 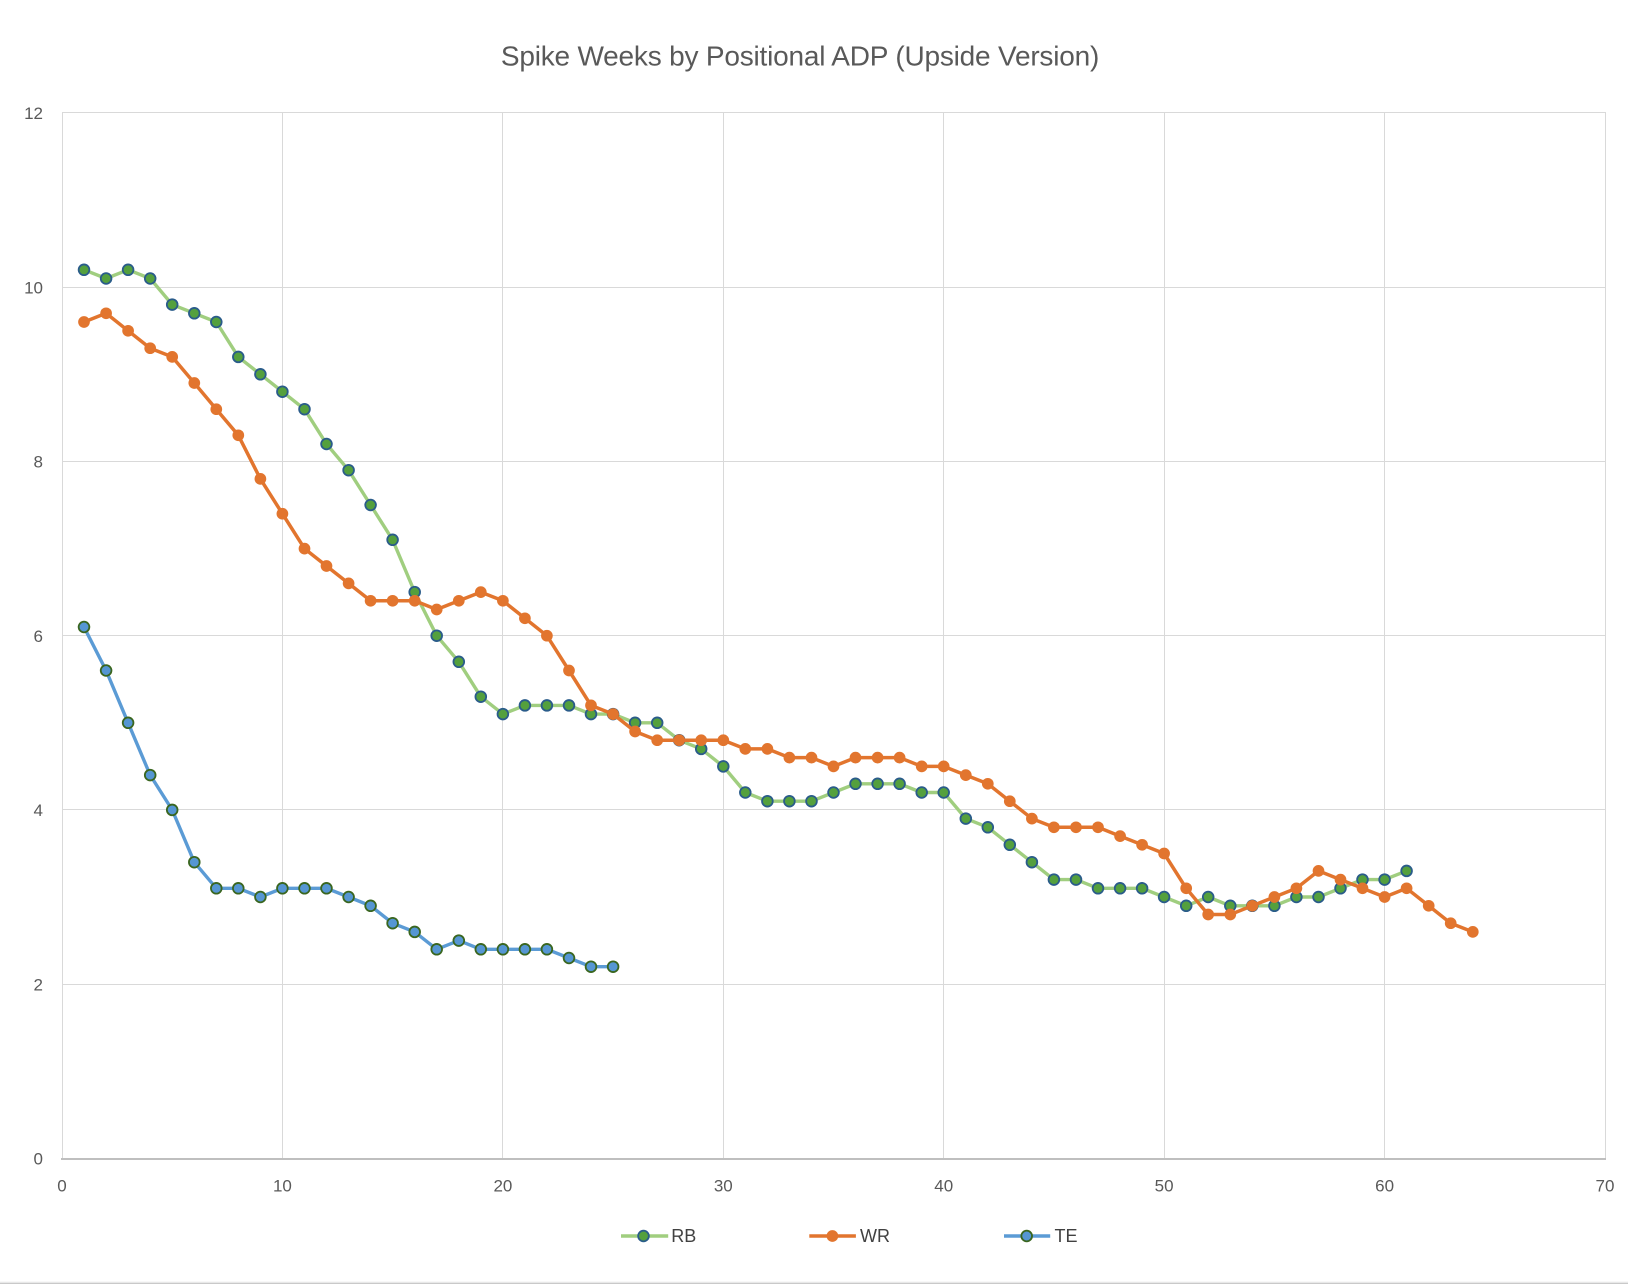 I want to click on svg-text: 50, so click(x=1164, y=1186).